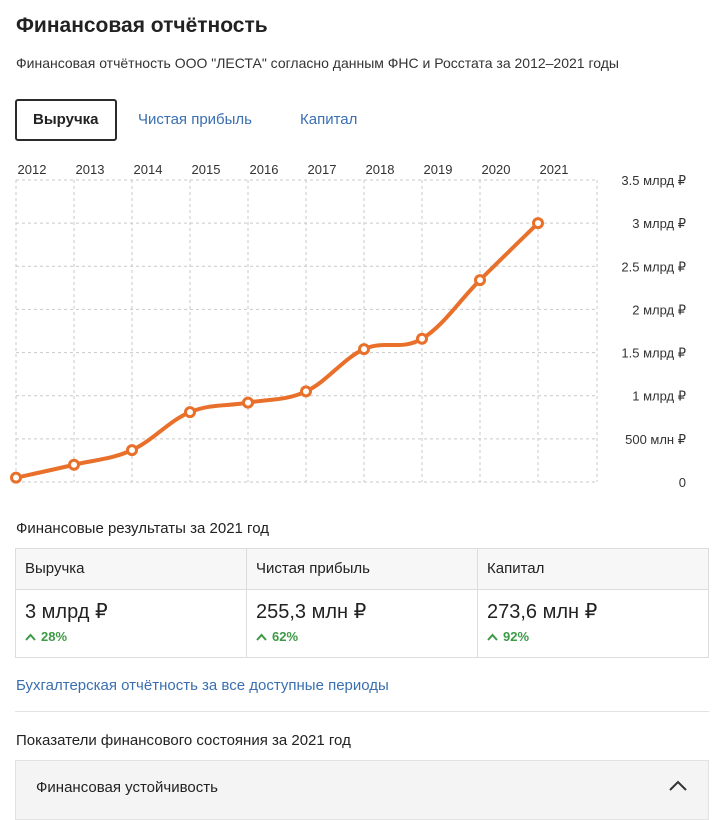 This screenshot has width=725, height=820. Describe the element at coordinates (127, 787) in the screenshot. I see `accordion-label: Финансовая устойчивость` at that location.